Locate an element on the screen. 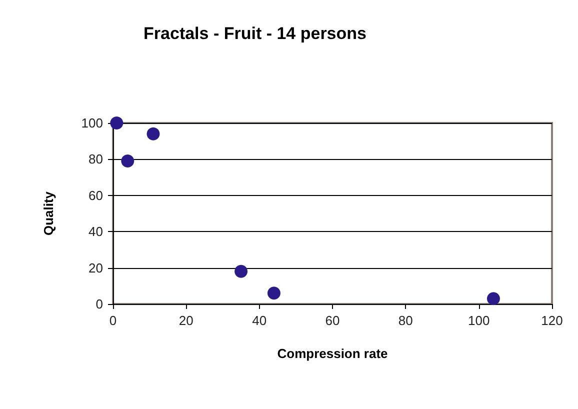 This screenshot has width=578, height=409. y-tick-label: 100 is located at coordinates (92, 123).